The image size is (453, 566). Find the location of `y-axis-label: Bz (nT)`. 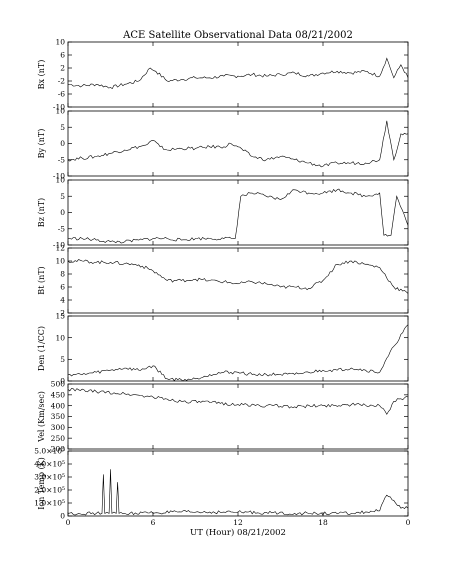

y-axis-label: Bz (nT) is located at coordinates (41, 212).